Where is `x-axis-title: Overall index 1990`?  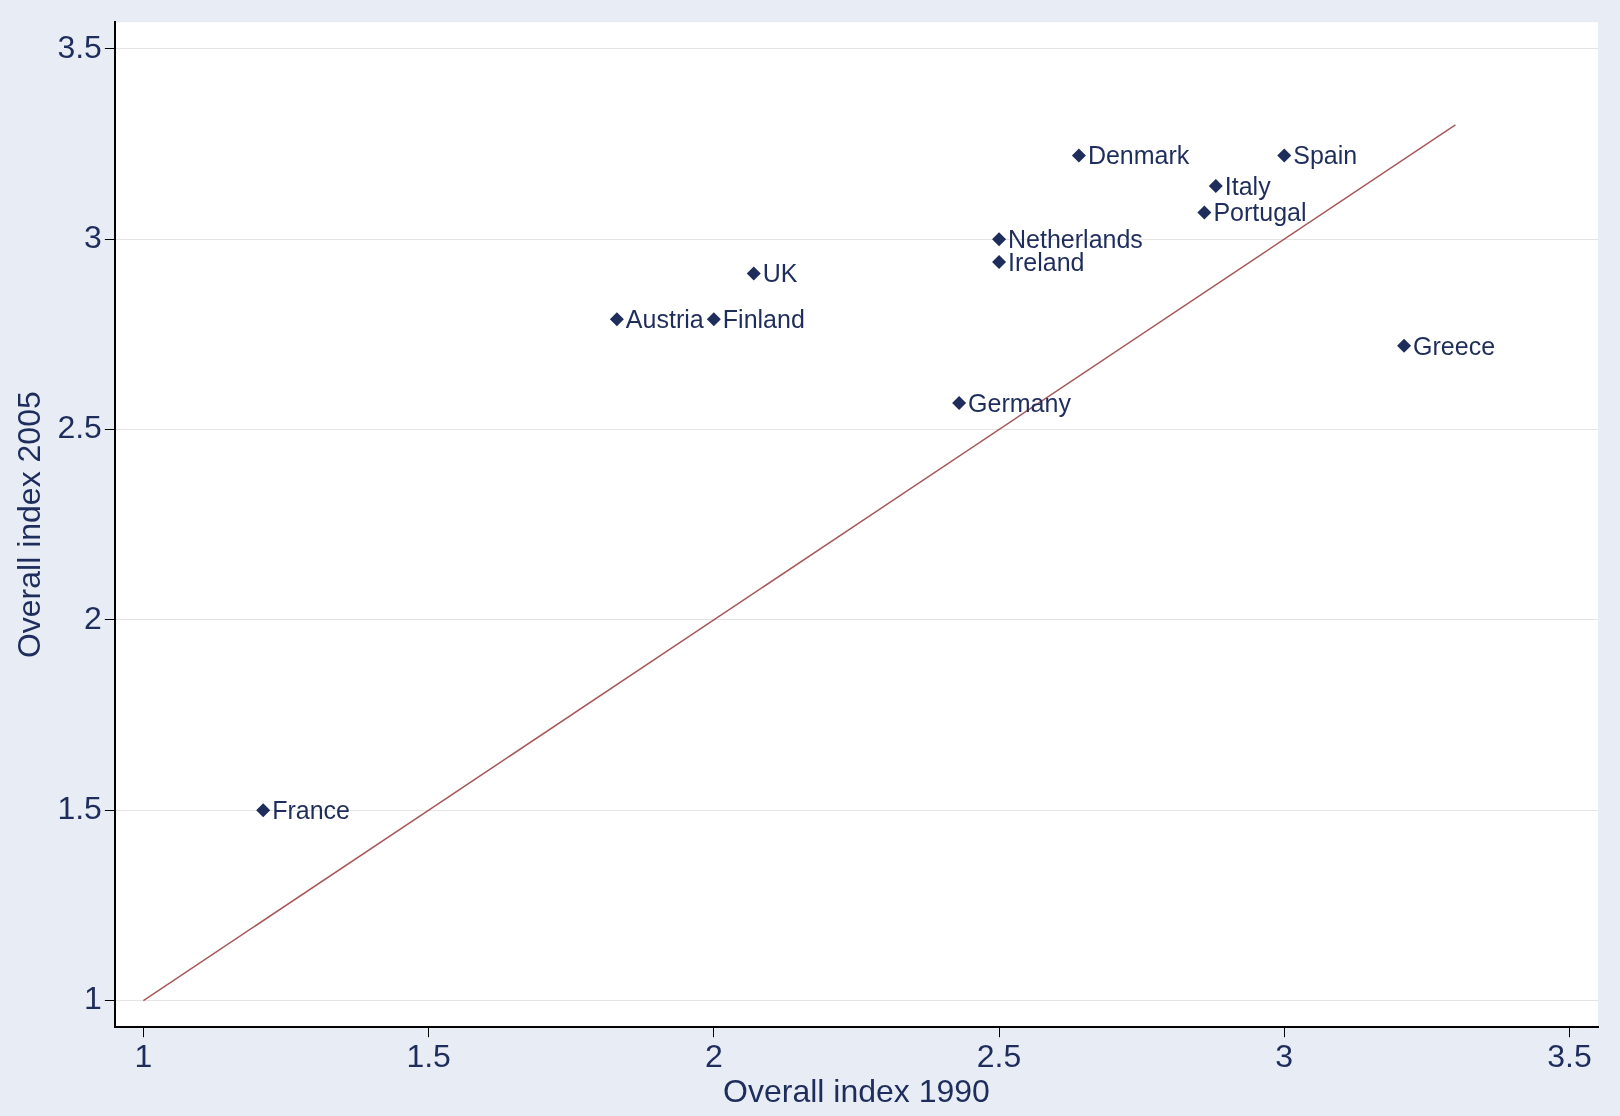
x-axis-title: Overall index 1990 is located at coordinates (856, 1090).